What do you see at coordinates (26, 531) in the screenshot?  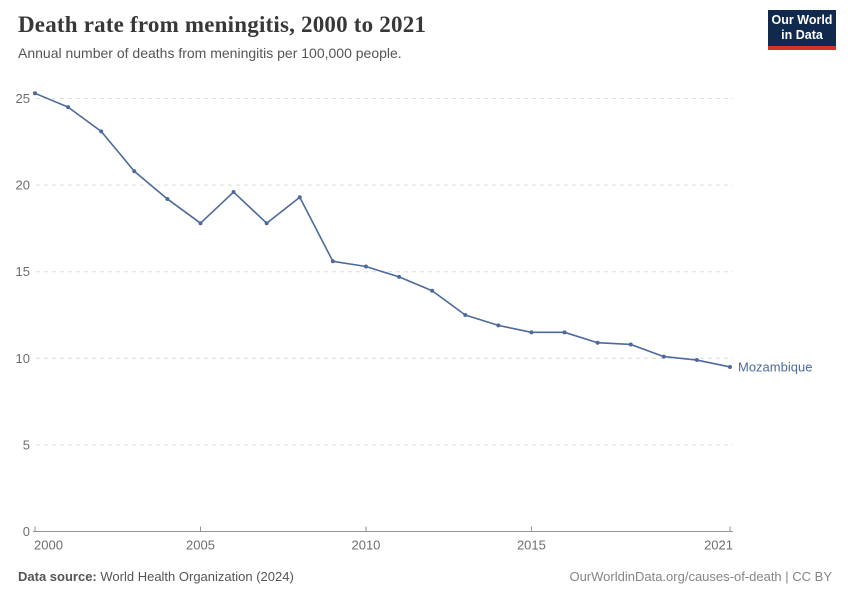 I see `y-tick-label: 0` at bounding box center [26, 531].